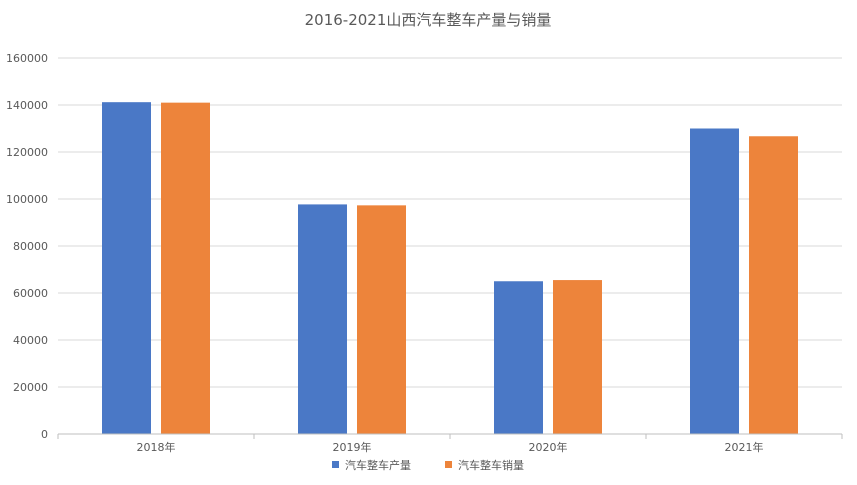 This screenshot has height=485, width=857. I want to click on chart-title: 2016-2021山西汽车整车产量与销量, so click(428, 20).